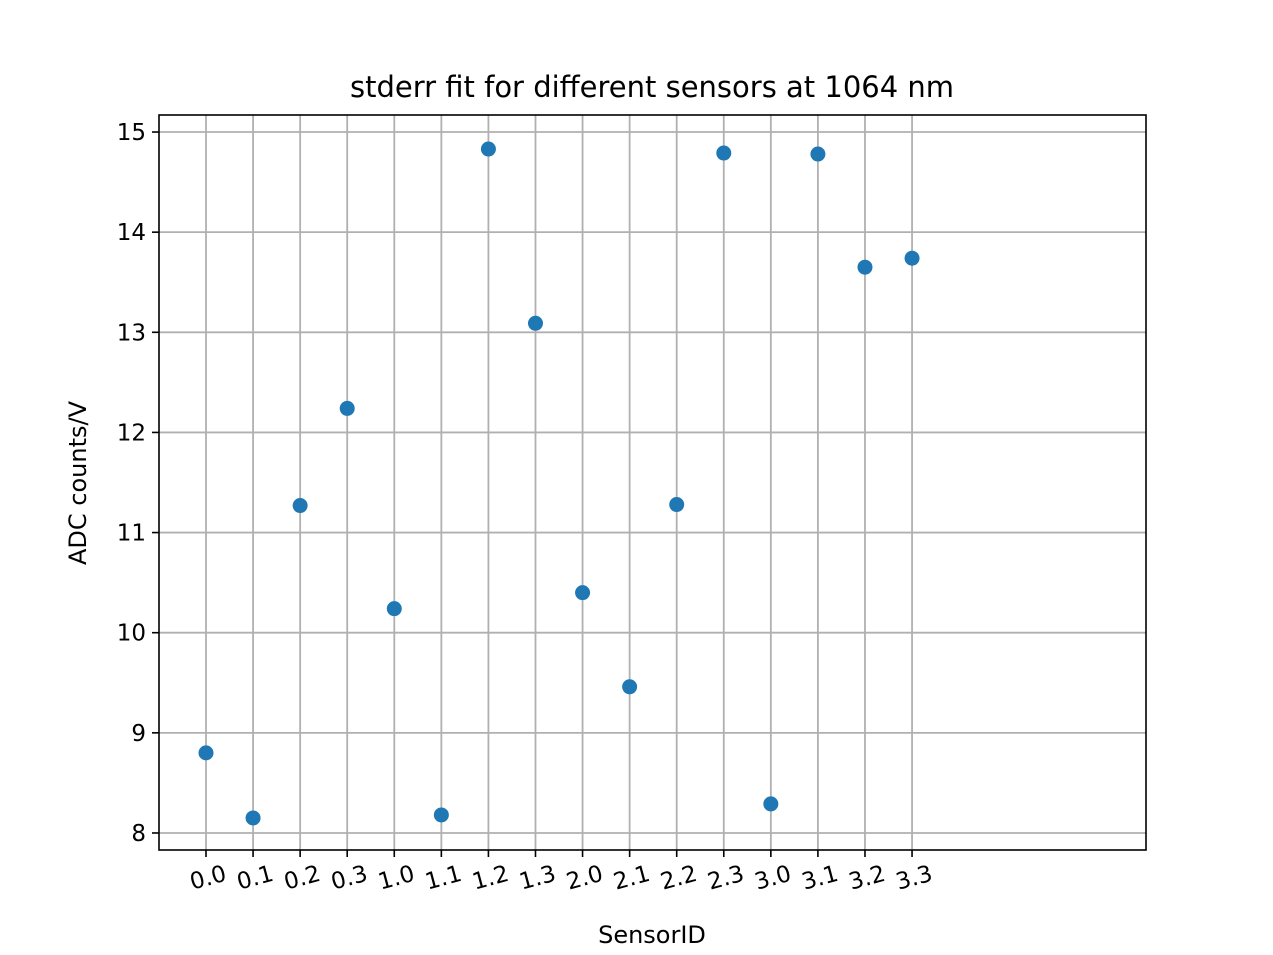 This screenshot has width=1273, height=955. What do you see at coordinates (131, 433) in the screenshot?
I see `y-tick-label: 12` at bounding box center [131, 433].